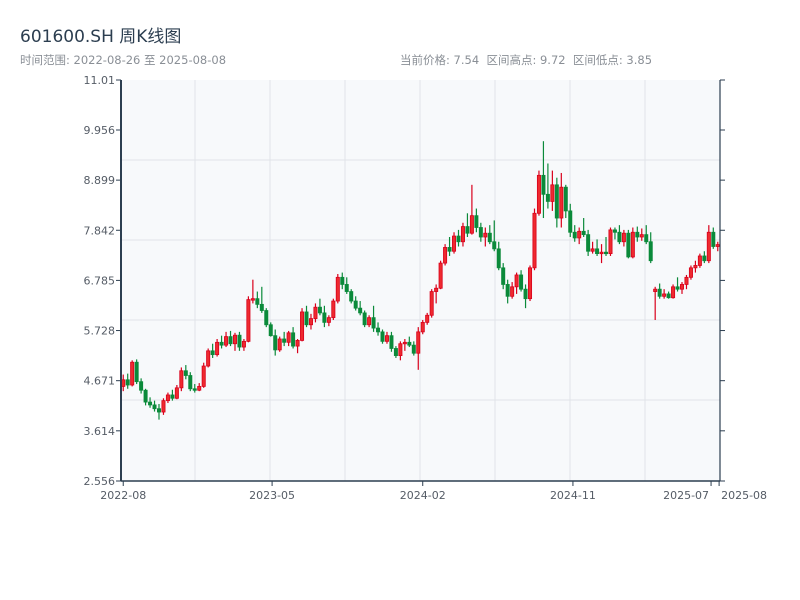  I want to click on chart-title: 601600.SH 周K线图, so click(101, 37).